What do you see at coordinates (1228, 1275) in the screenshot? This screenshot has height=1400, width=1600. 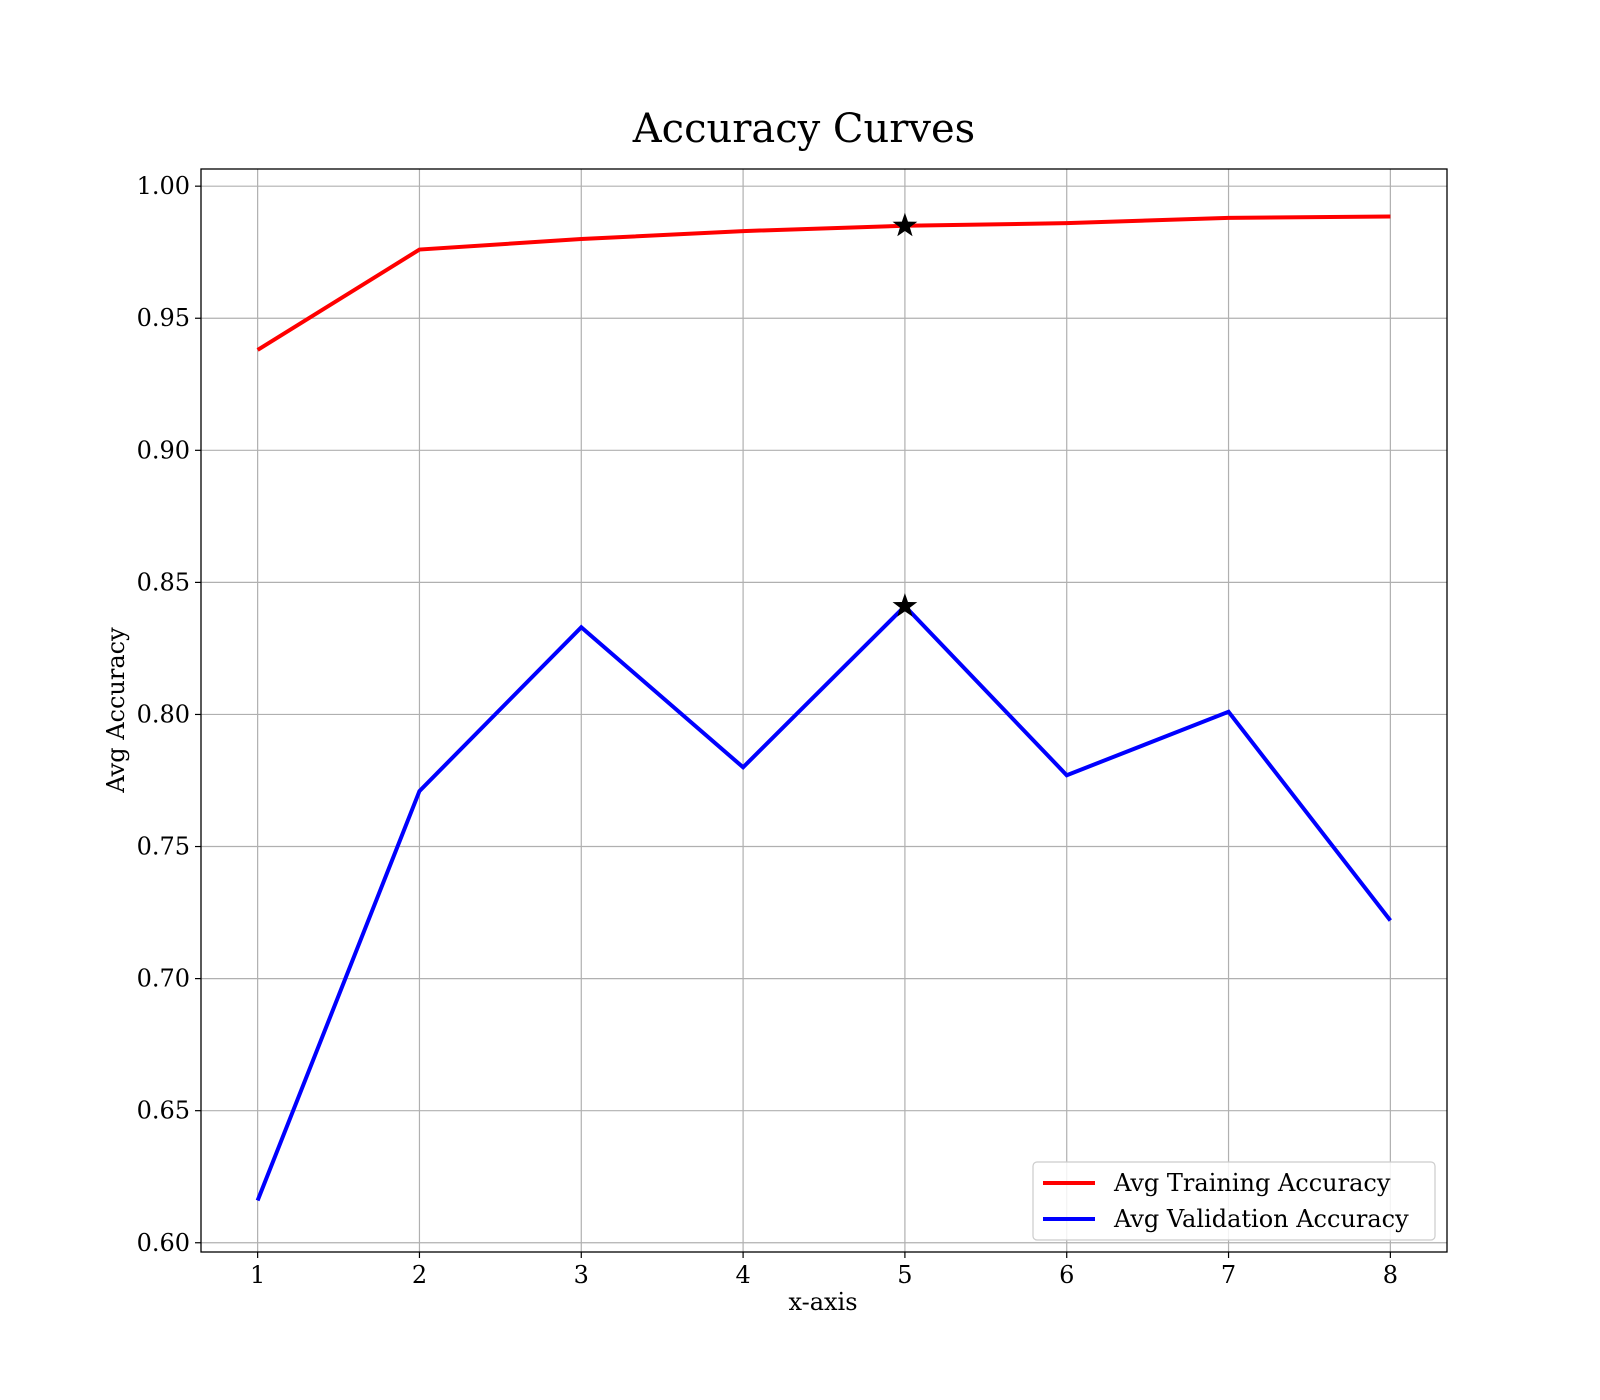 I see `x-tick-label: 7` at bounding box center [1228, 1275].